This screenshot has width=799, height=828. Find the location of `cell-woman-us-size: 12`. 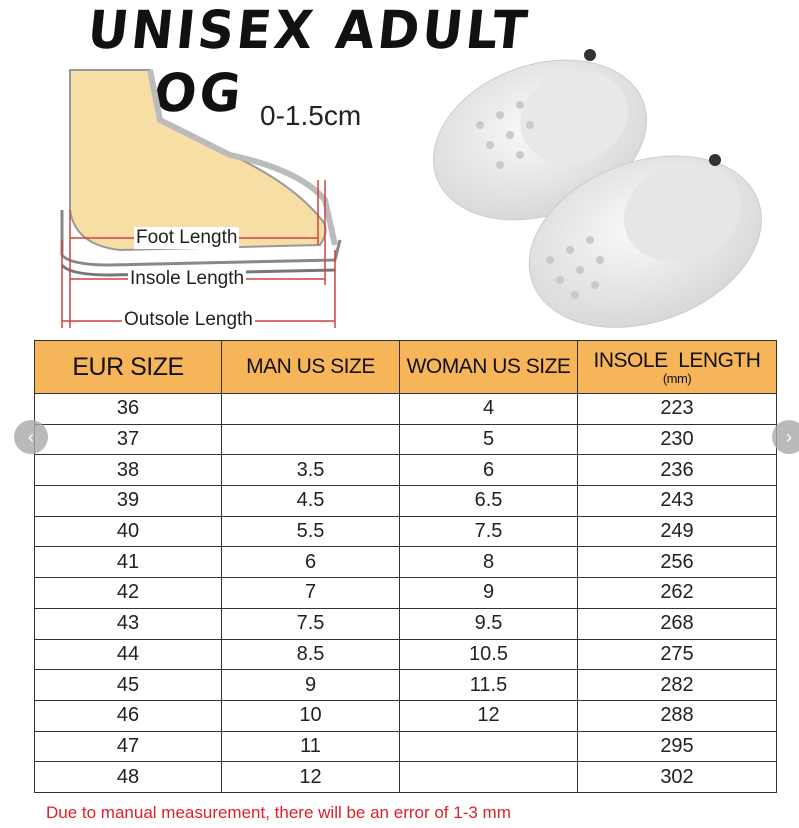

cell-woman-us-size: 12 is located at coordinates (488, 715).